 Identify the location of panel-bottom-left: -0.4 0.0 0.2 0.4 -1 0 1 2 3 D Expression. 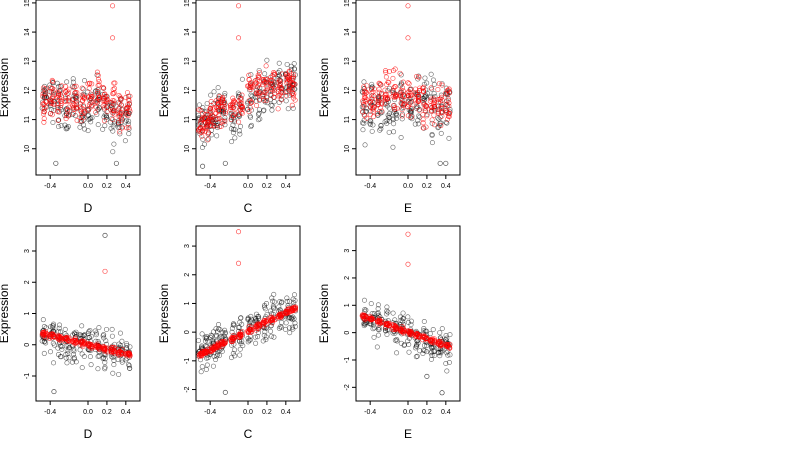
(70, 333).